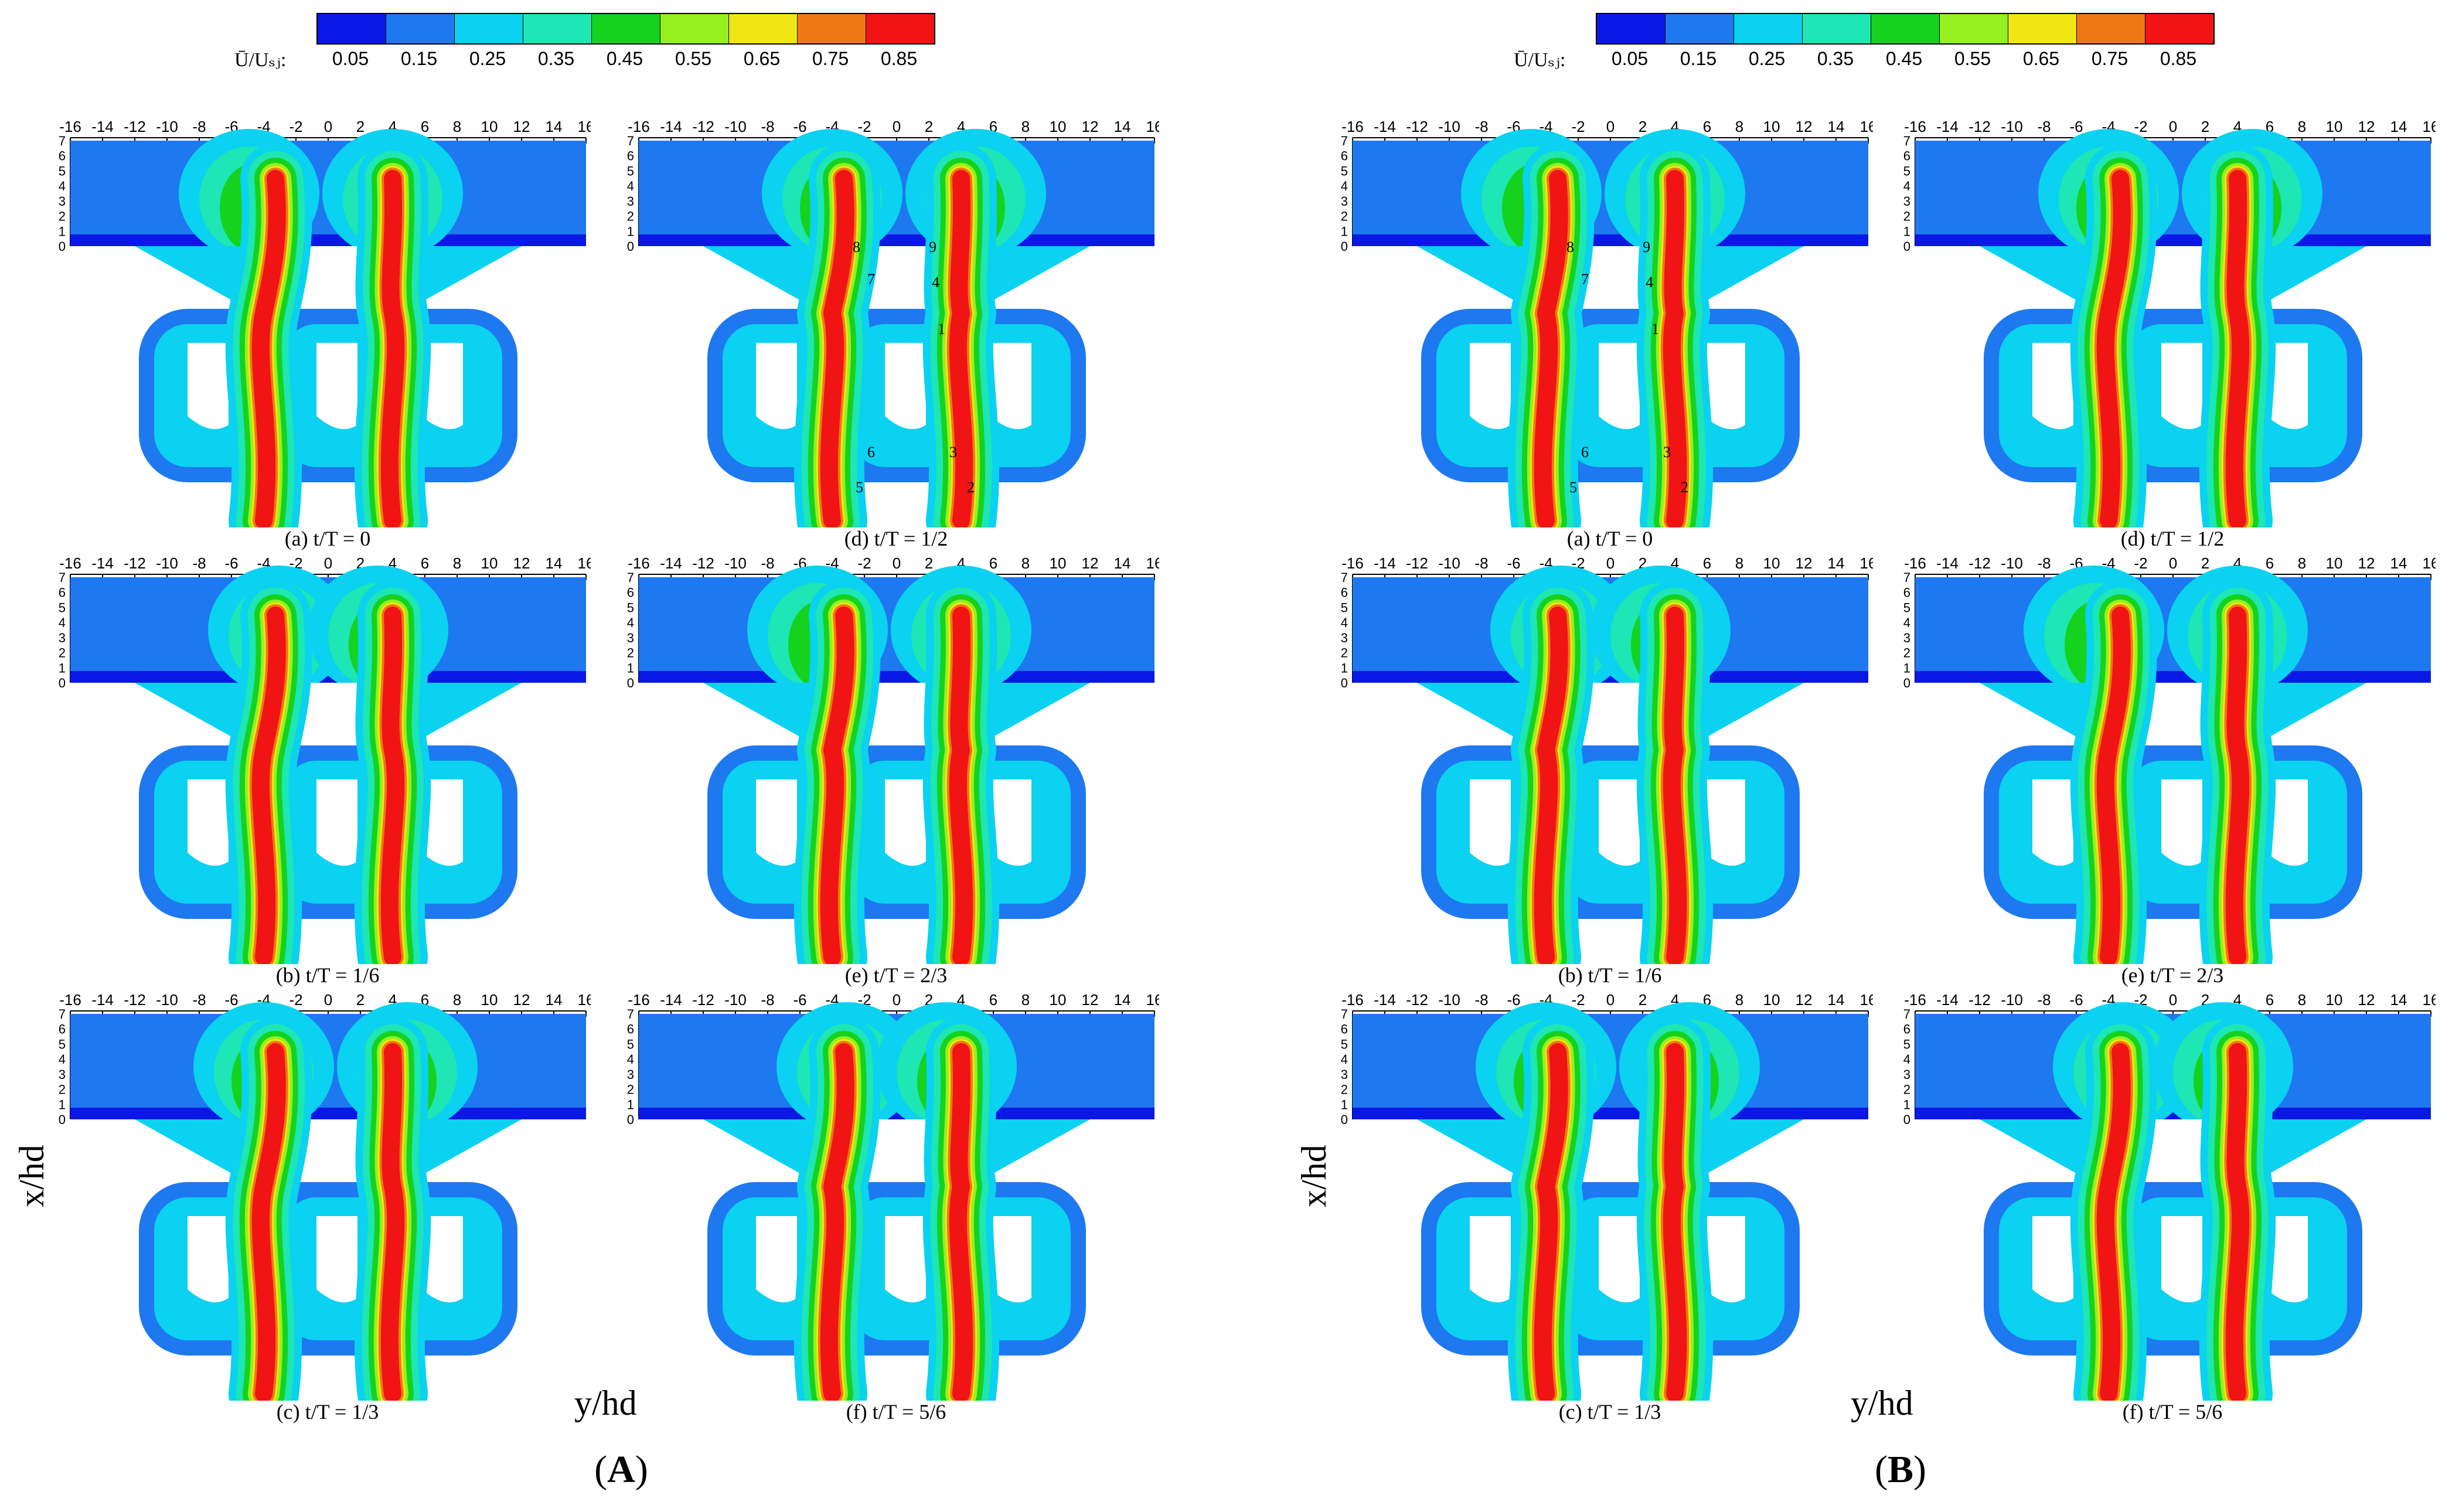 The width and height of the screenshot is (2459, 1512). I want to click on panel-caption: (c) t/T = 1/3, so click(327, 1412).